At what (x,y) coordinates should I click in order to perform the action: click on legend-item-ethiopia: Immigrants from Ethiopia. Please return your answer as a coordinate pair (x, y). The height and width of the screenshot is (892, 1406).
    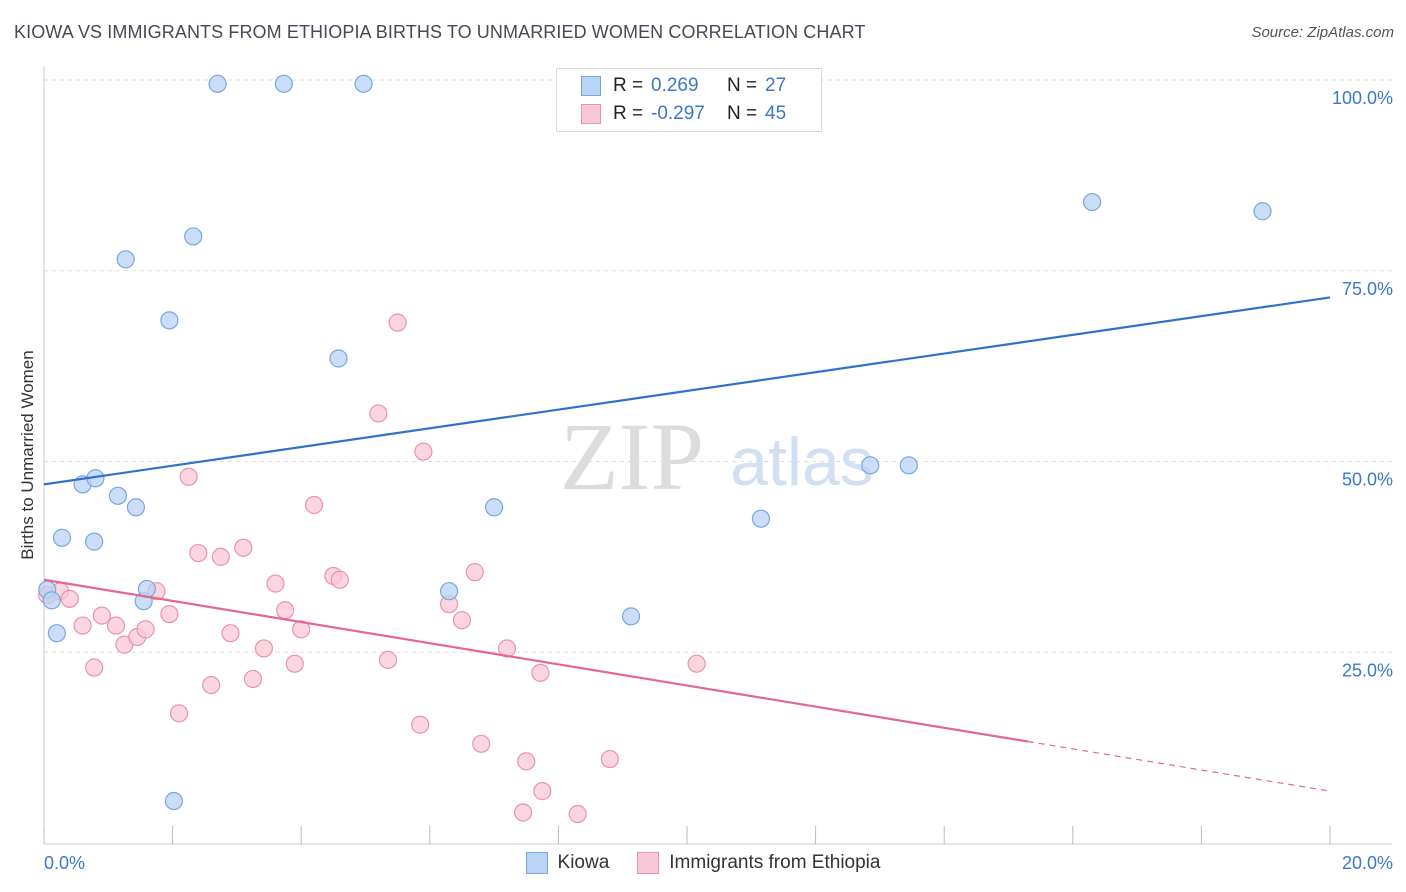
    Looking at the image, I should click on (758, 863).